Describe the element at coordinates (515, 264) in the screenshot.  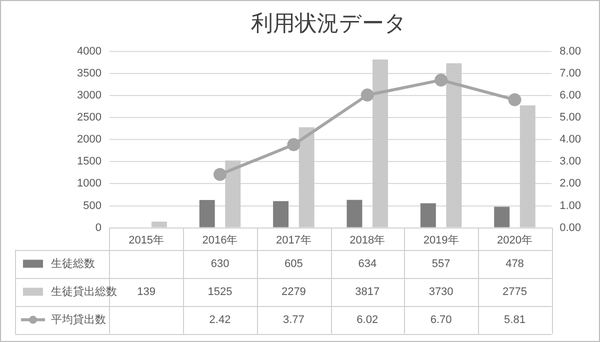
I see `data-label: 478` at that location.